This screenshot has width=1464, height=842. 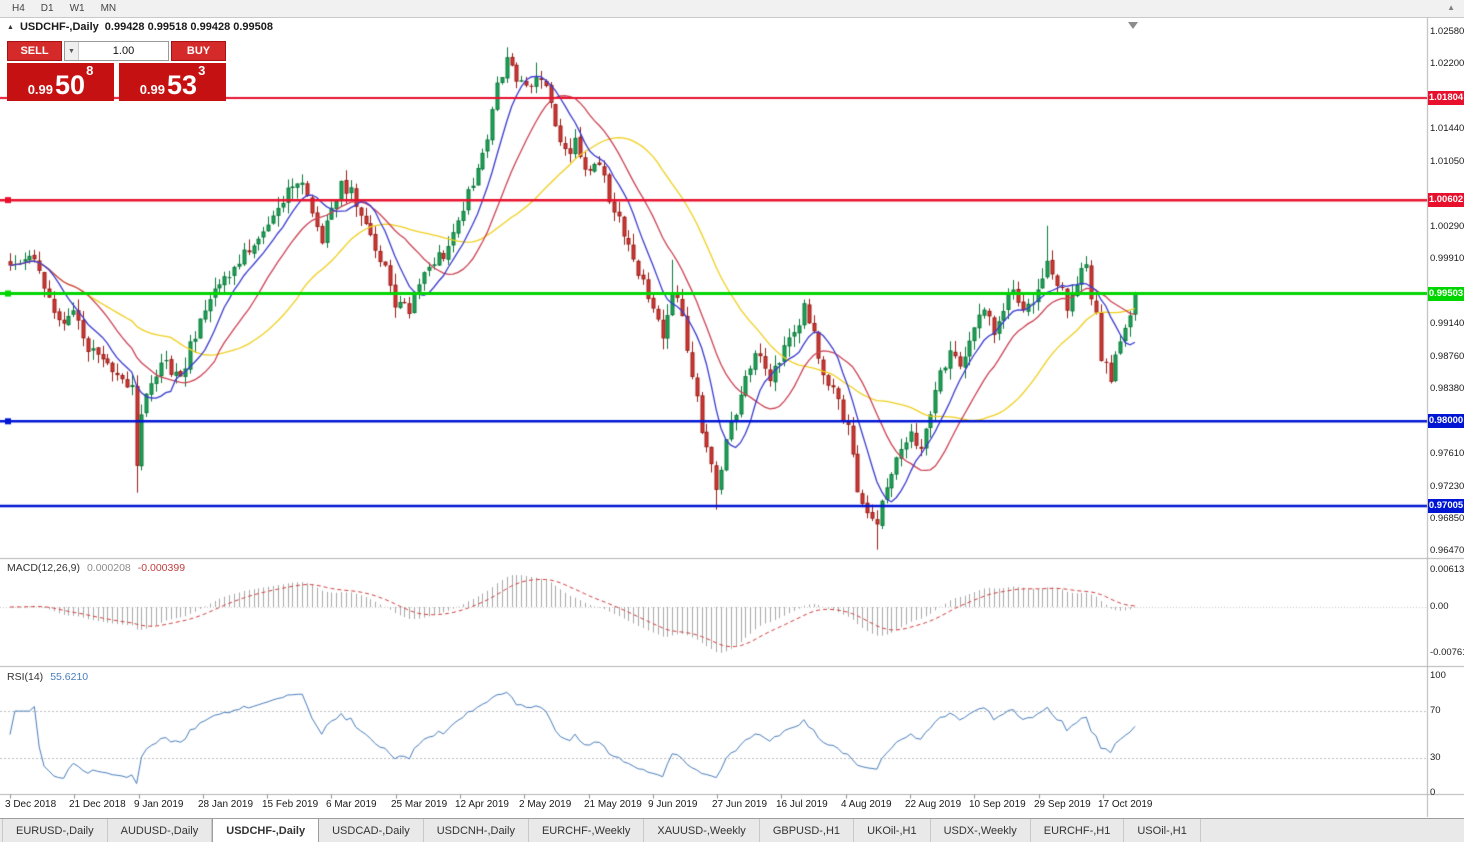 I want to click on timeframe-button-w1: W1, so click(x=77, y=8).